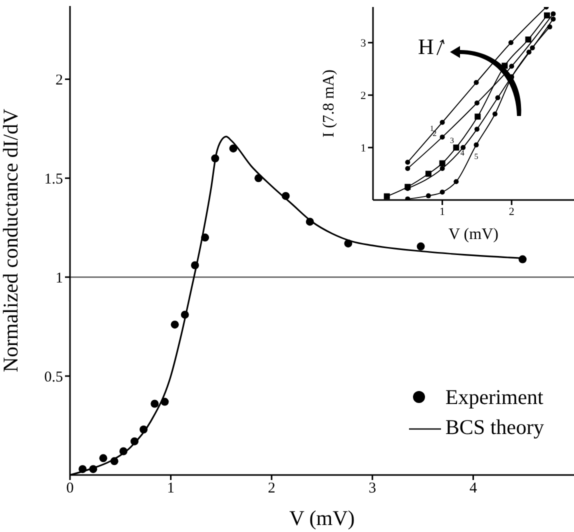 The image size is (574, 532). Describe the element at coordinates (272, 488) in the screenshot. I see `x-tick-label: 2` at that location.